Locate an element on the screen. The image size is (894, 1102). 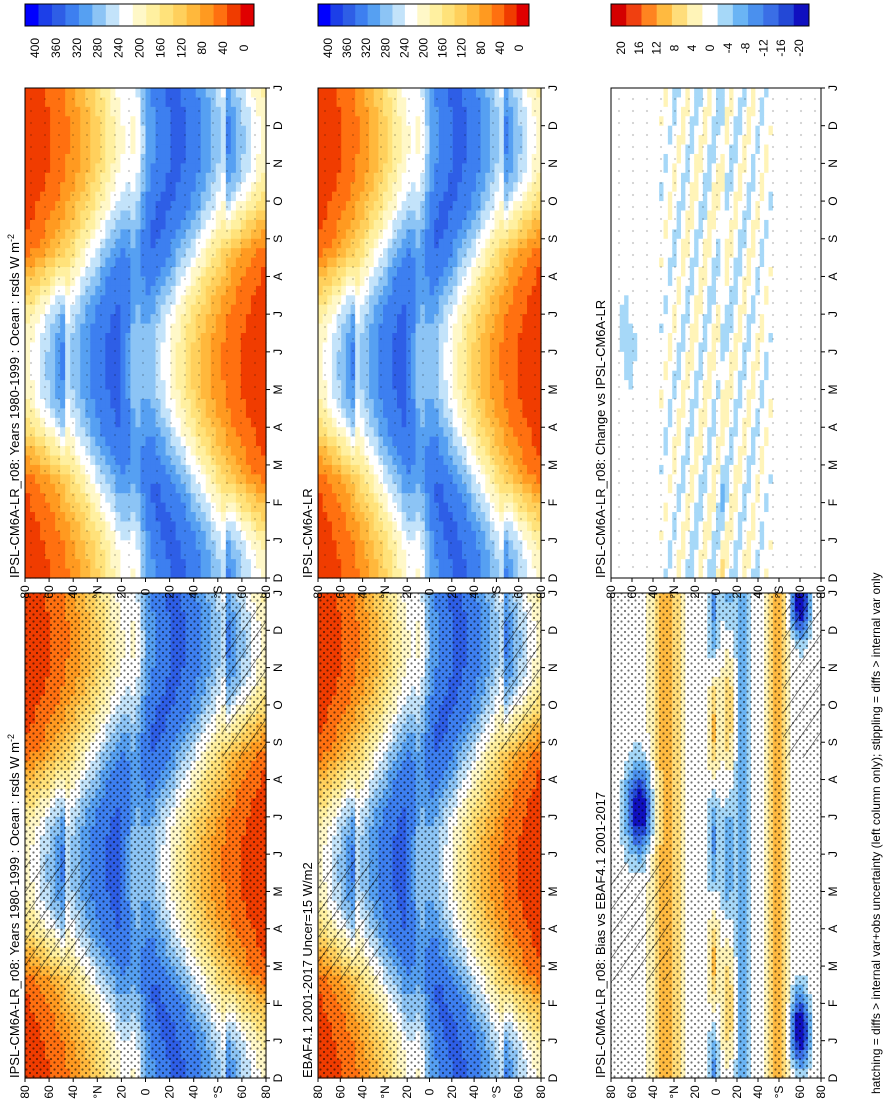
title-superscript: -2 is located at coordinates (11, 738).